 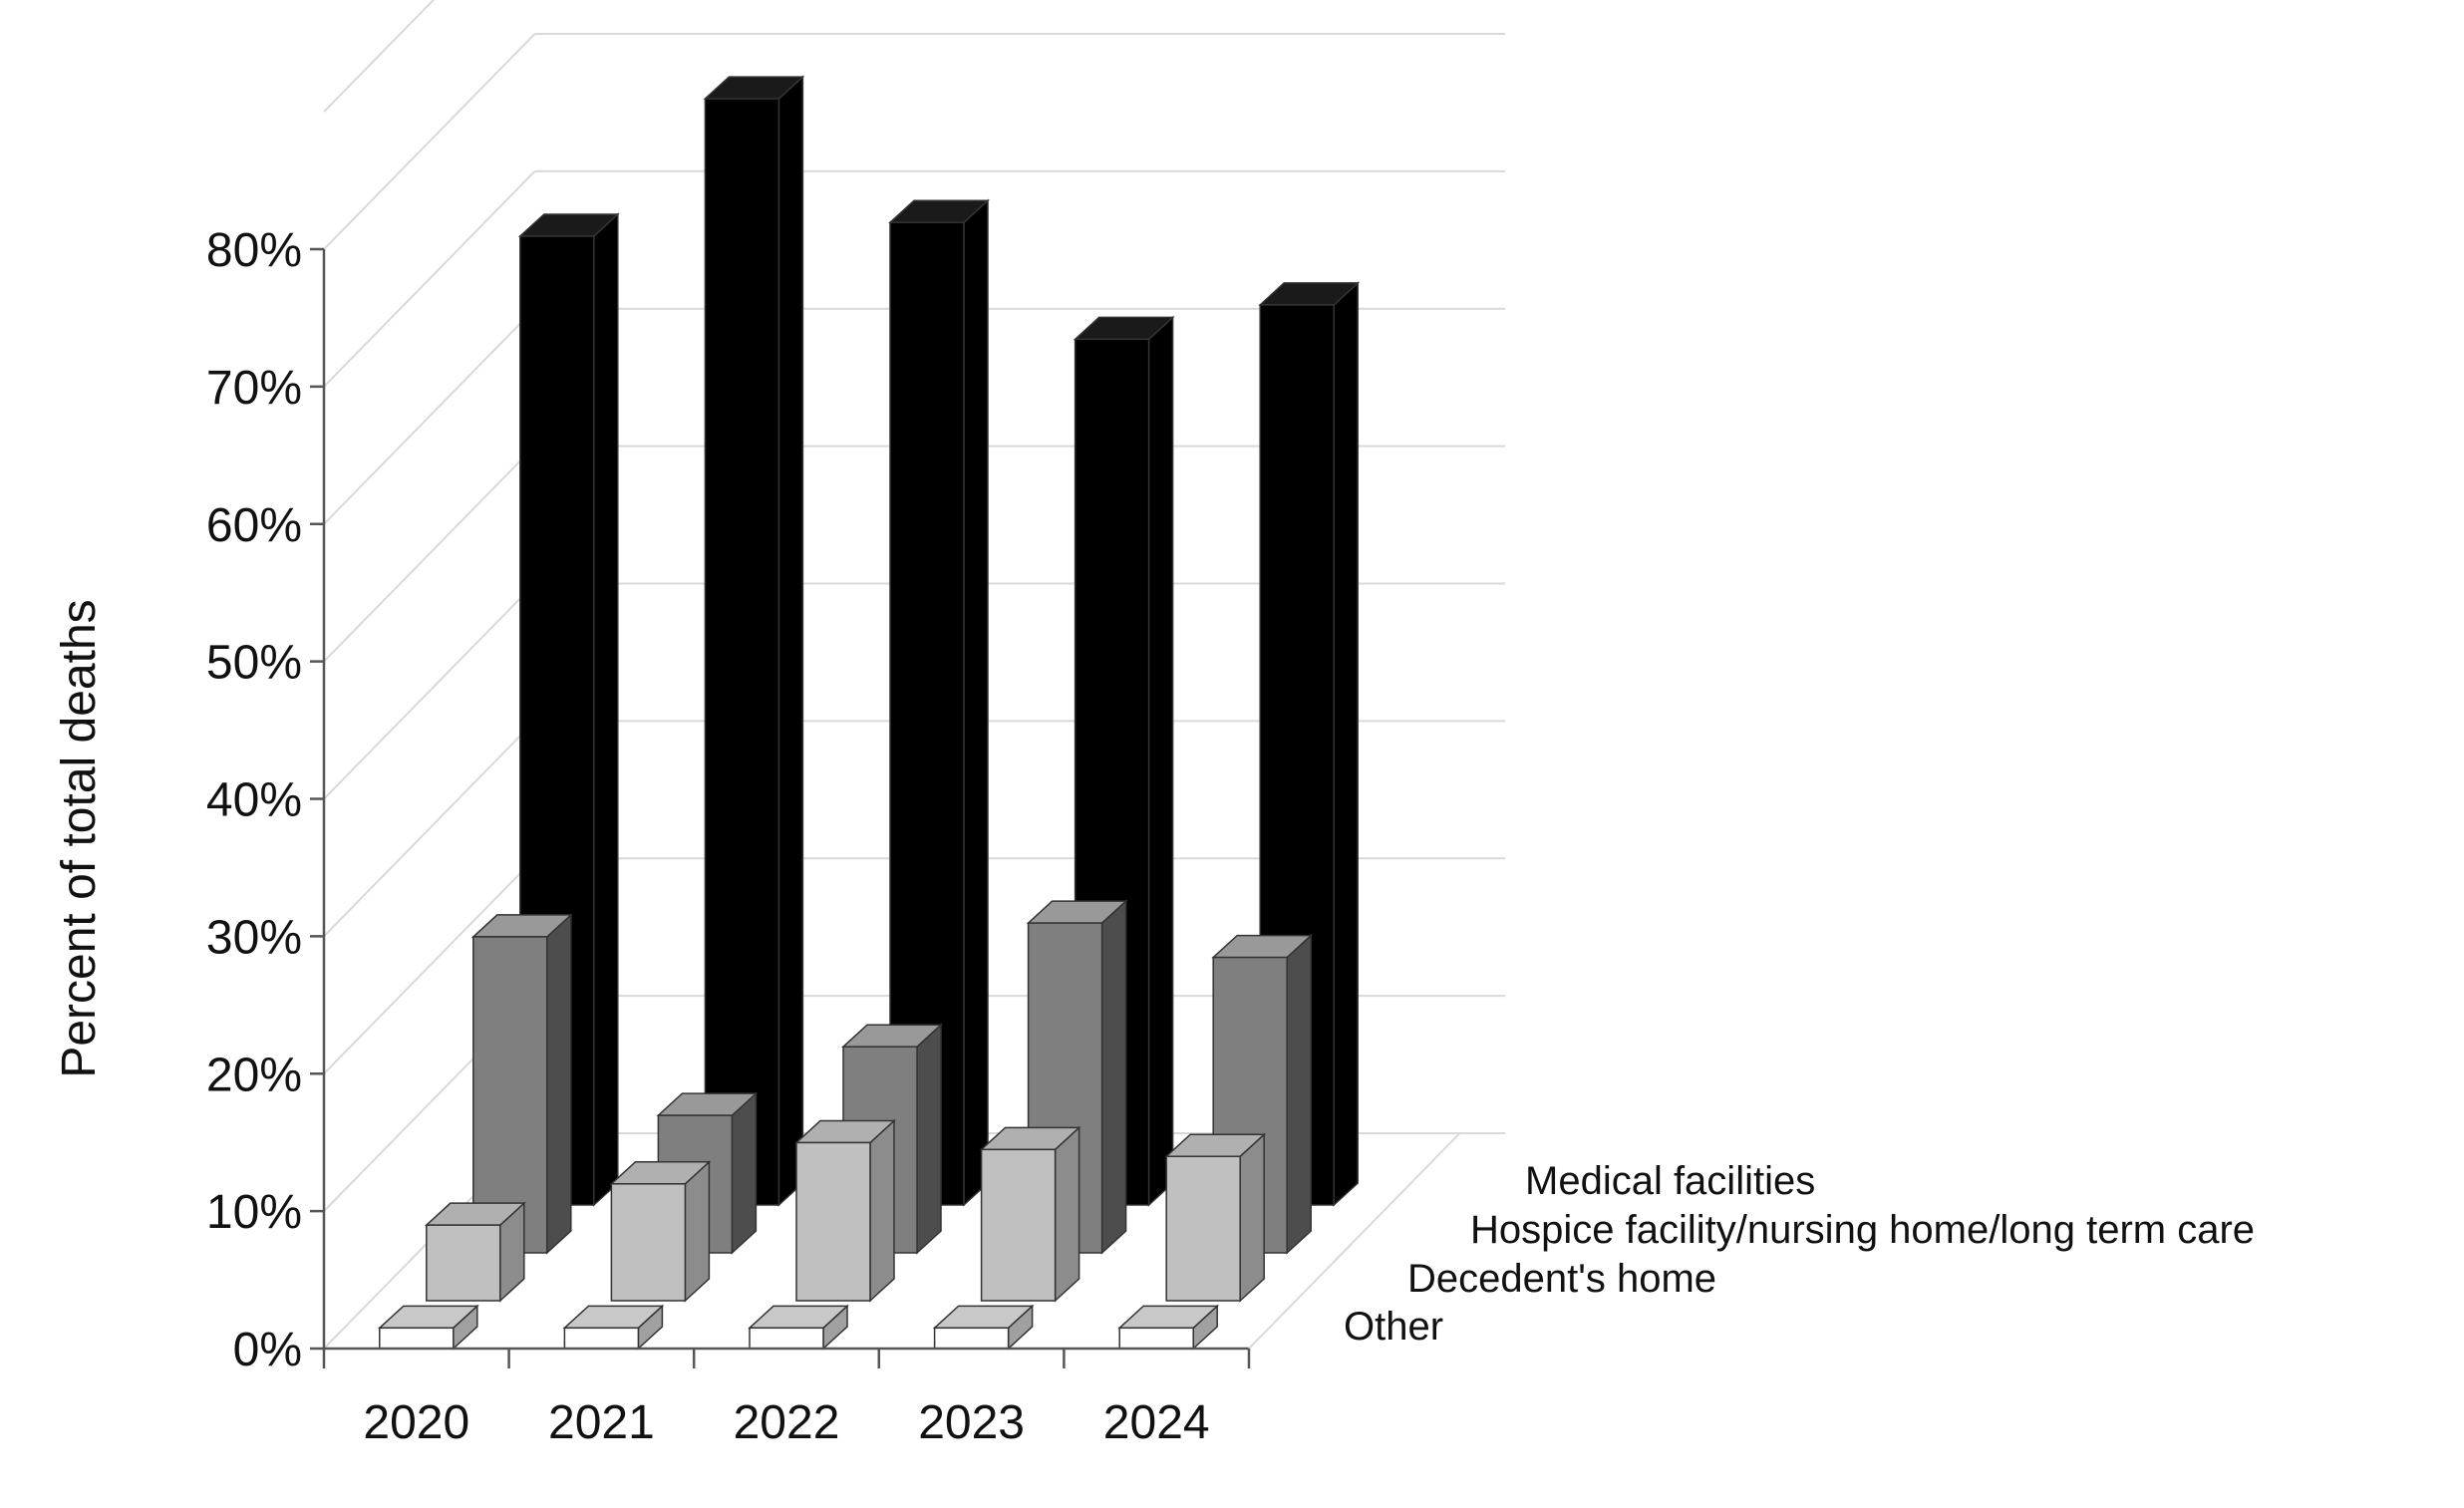 What do you see at coordinates (416, 1423) in the screenshot?
I see `x-tick-label: 2020` at bounding box center [416, 1423].